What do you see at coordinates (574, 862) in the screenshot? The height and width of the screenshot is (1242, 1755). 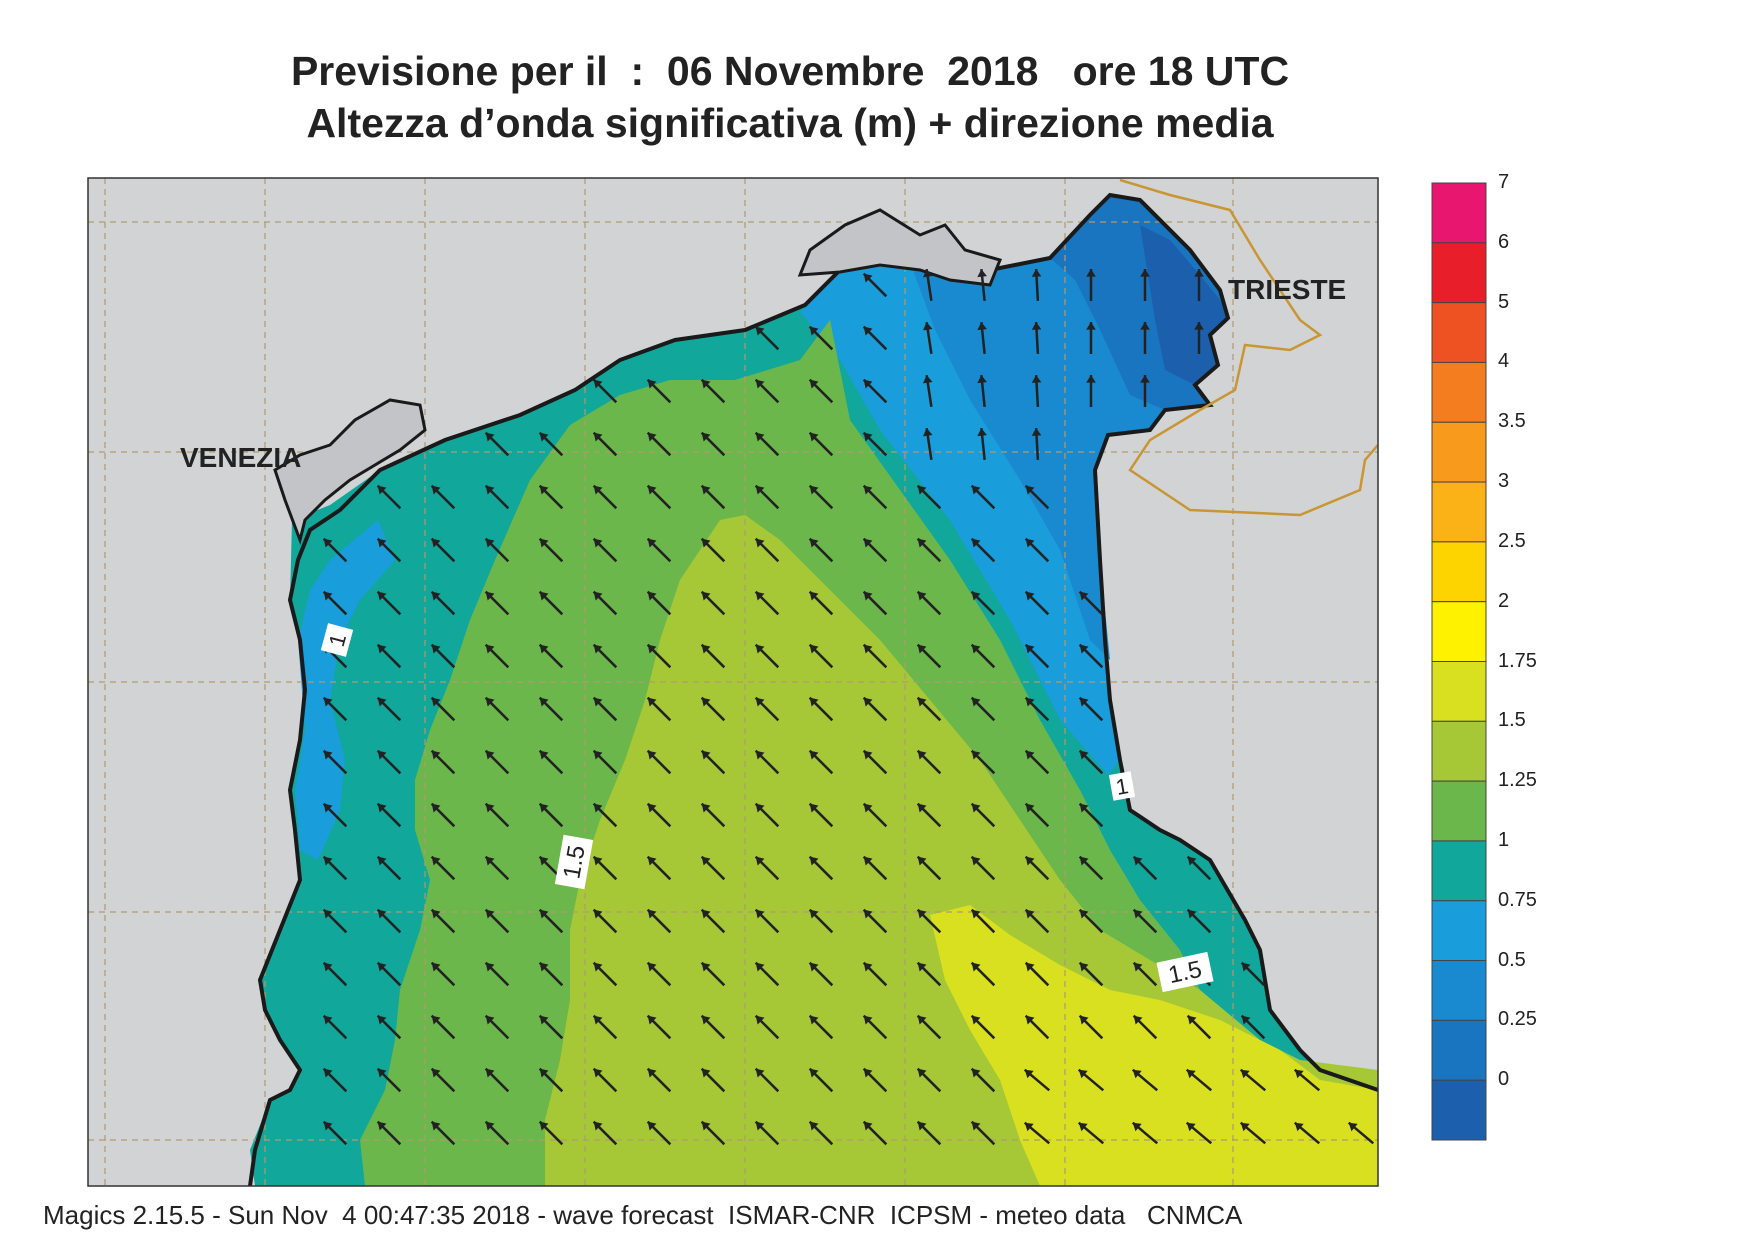 I see `contour-label-1.5-center: 1.5` at bounding box center [574, 862].